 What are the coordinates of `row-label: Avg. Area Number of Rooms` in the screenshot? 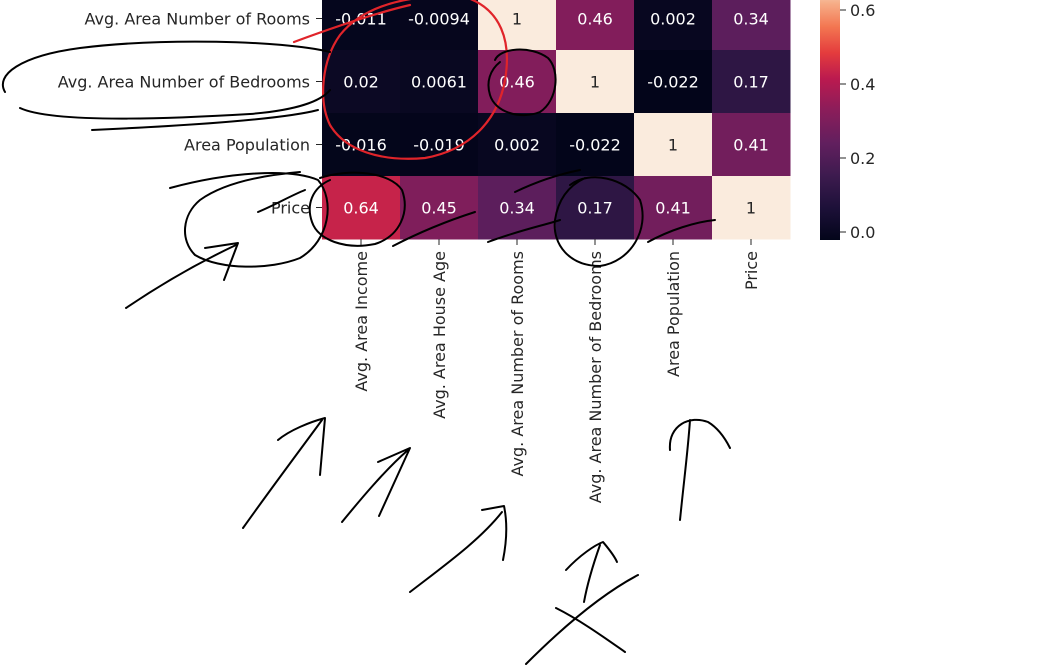 It's located at (197, 19).